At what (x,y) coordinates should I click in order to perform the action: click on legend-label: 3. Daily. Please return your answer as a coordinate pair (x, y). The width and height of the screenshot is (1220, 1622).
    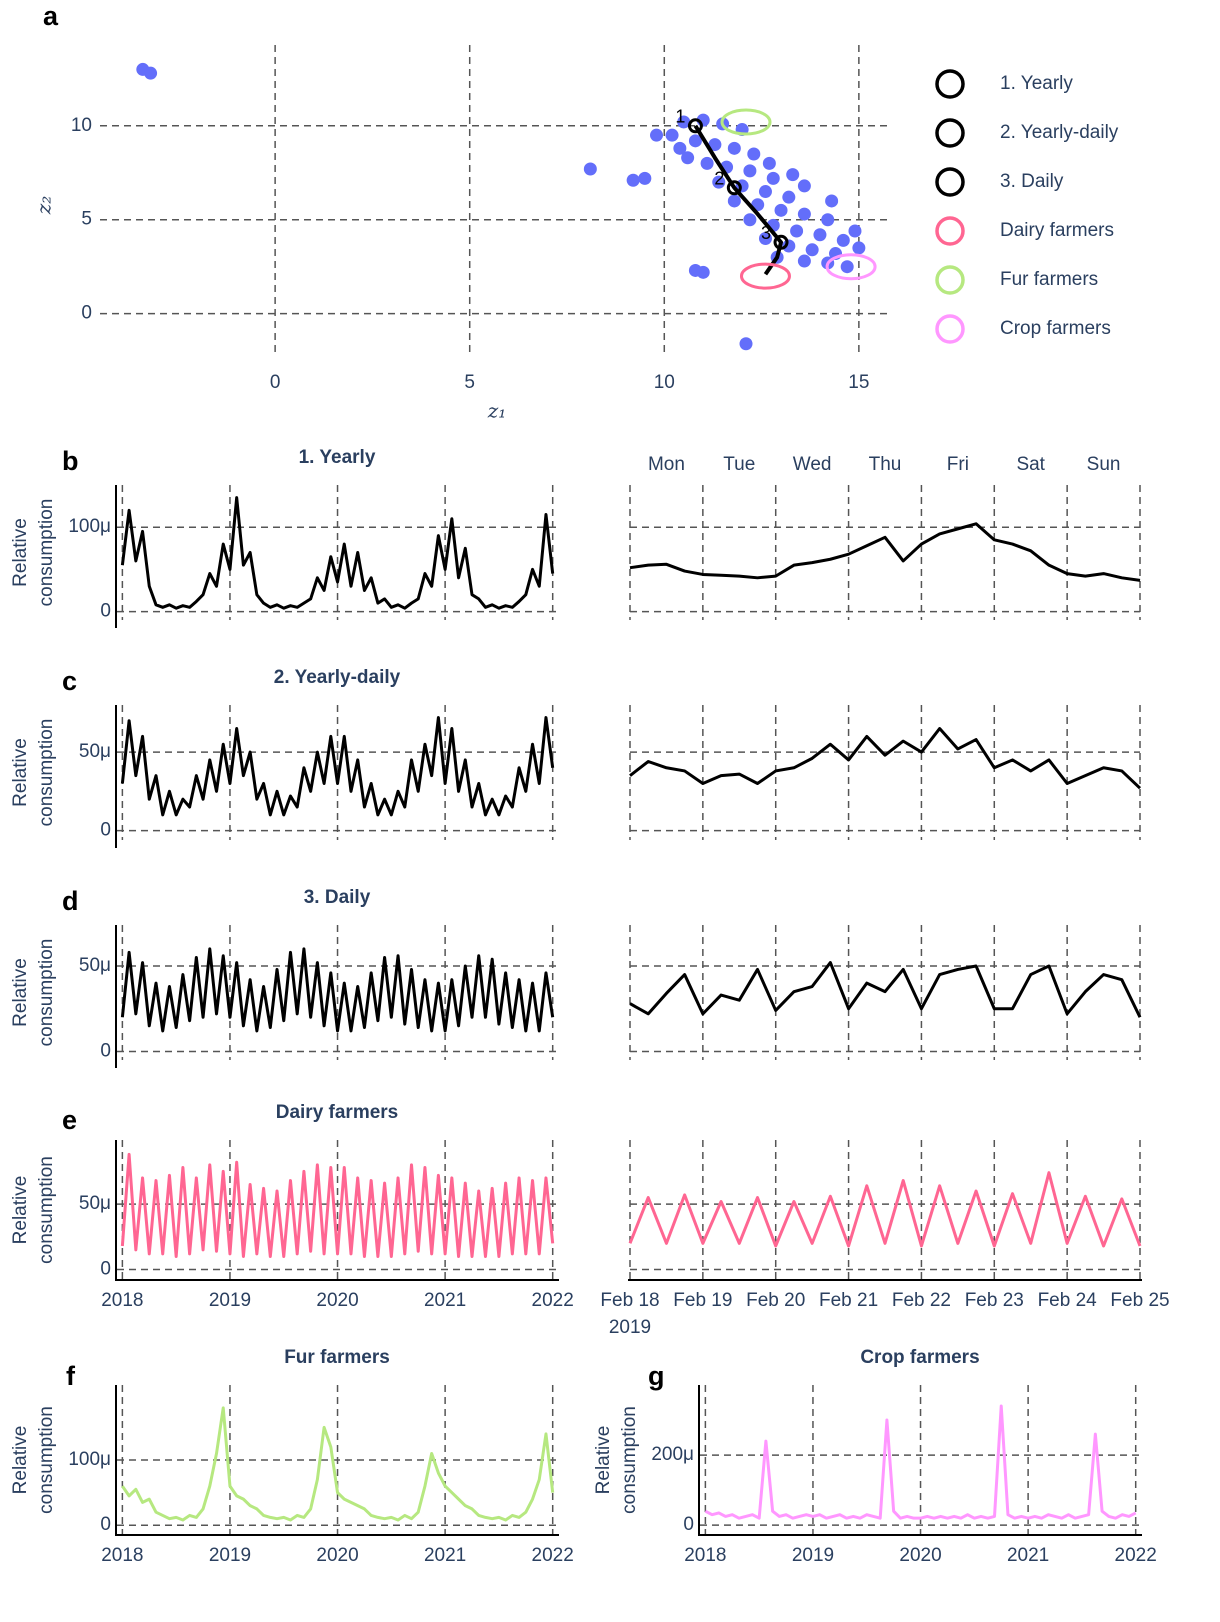
    Looking at the image, I should click on (1032, 181).